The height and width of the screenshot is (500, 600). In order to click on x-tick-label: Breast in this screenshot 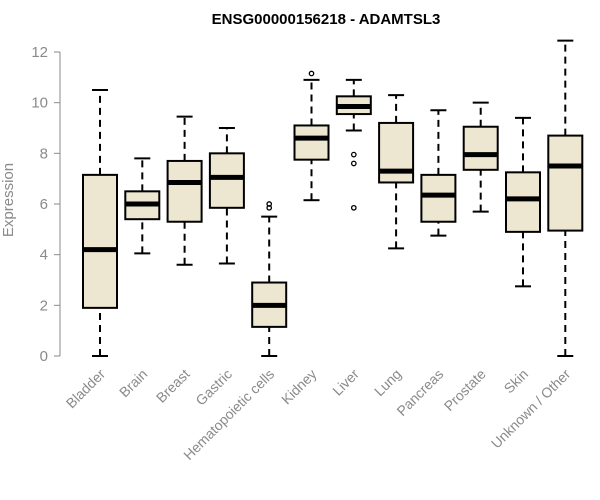, I will do `click(173, 386)`.